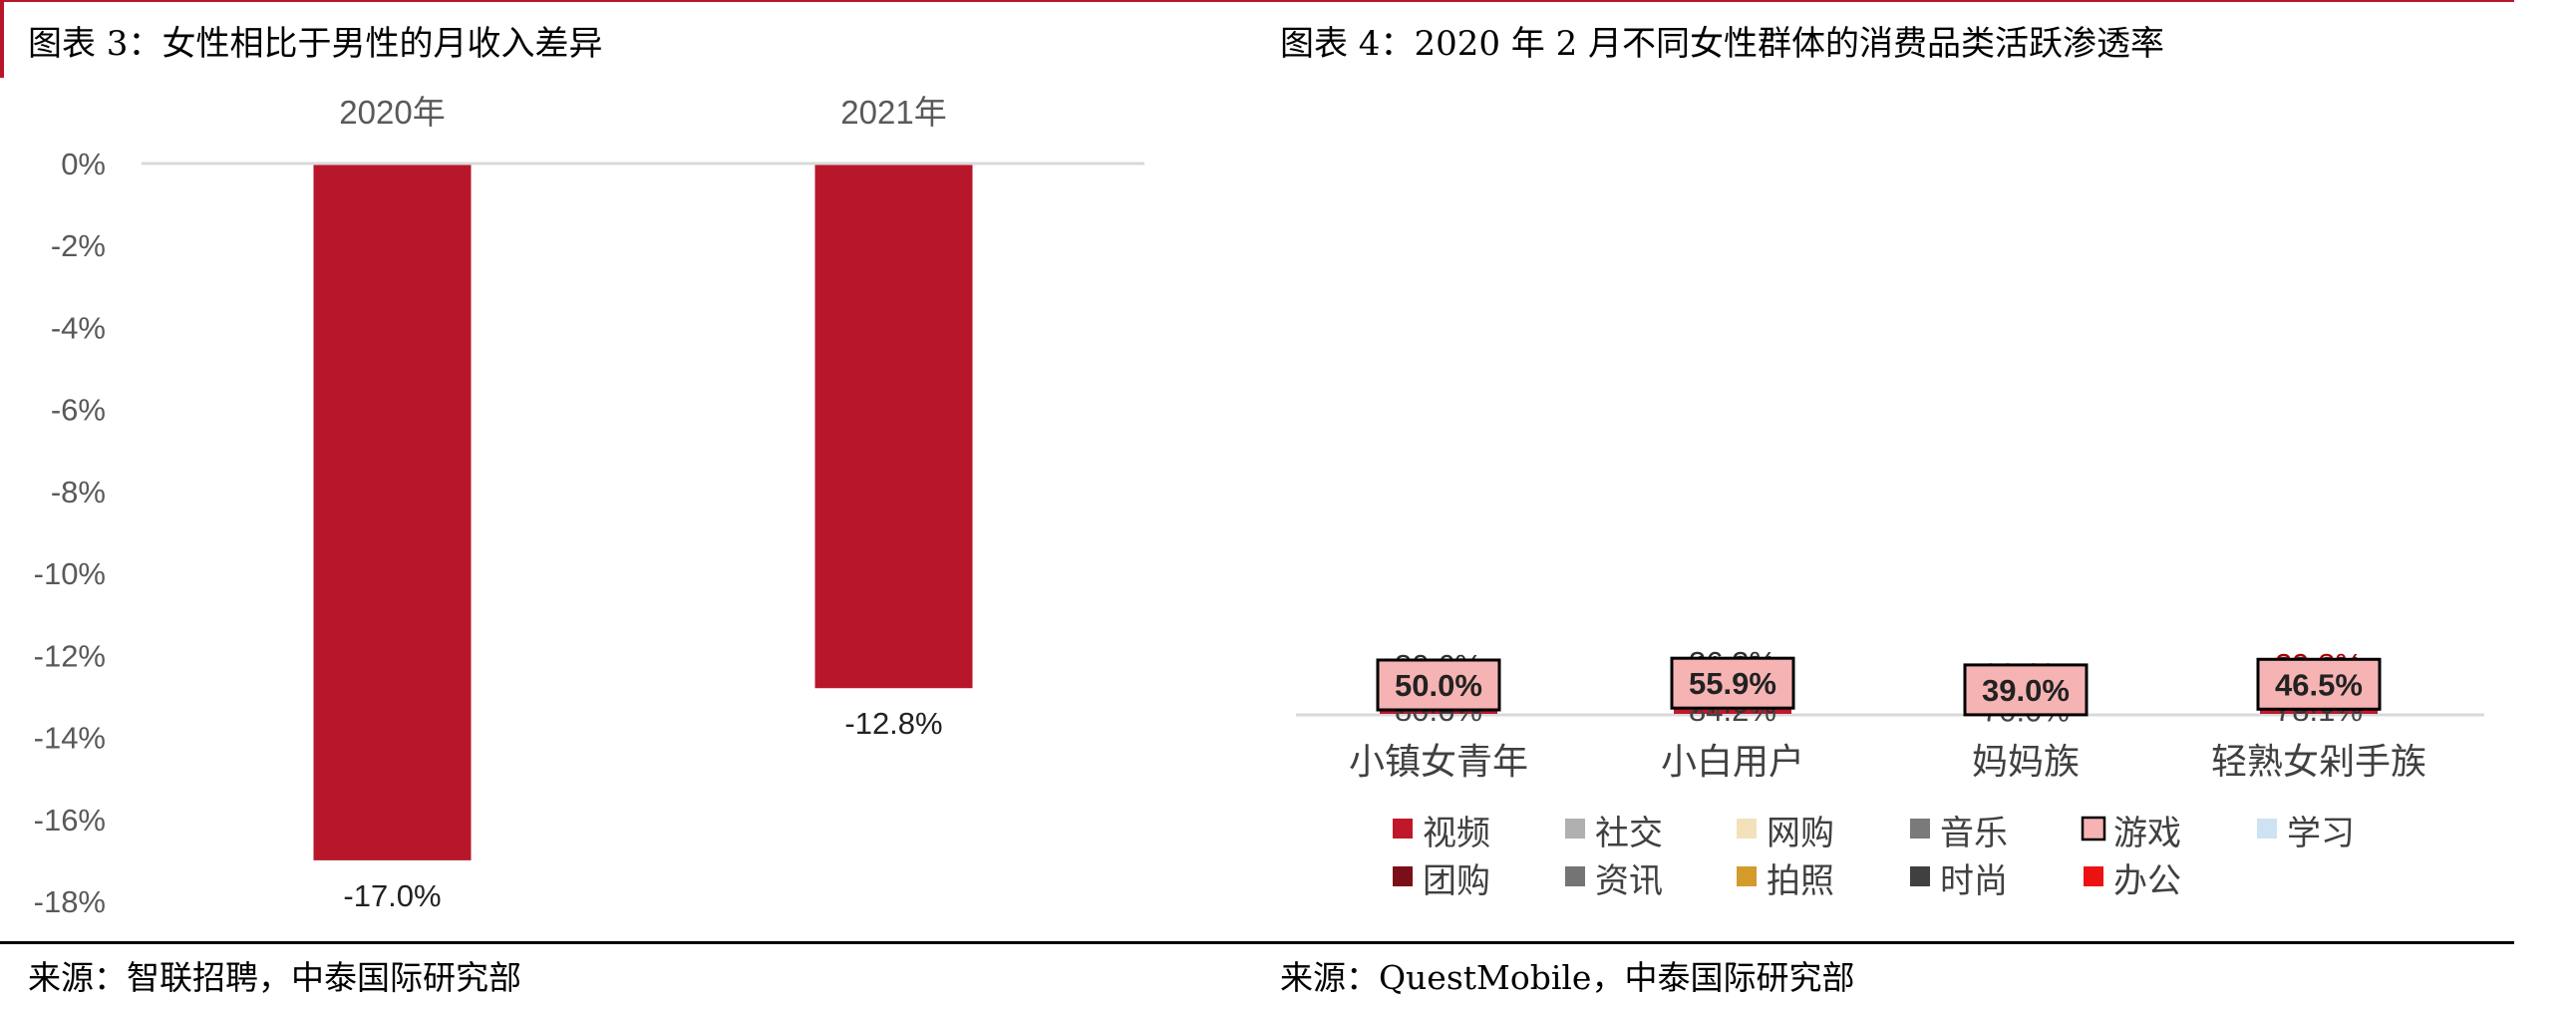 Image resolution: width=2576 pixels, height=1009 pixels. I want to click on data-label-highlight: 55.9%, so click(1732, 683).